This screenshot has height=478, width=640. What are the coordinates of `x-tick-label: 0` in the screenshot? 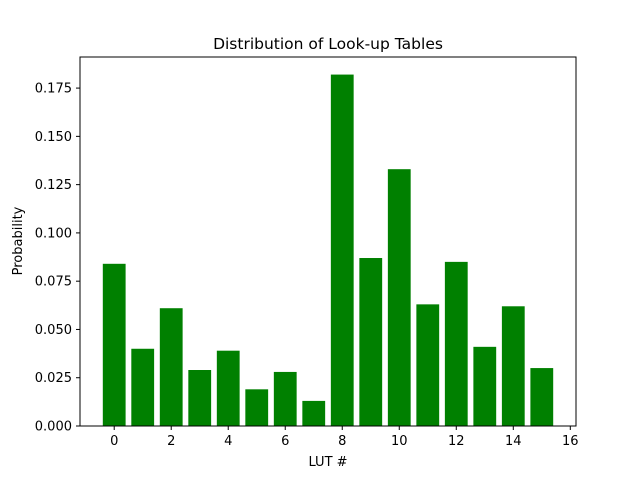 It's located at (114, 441).